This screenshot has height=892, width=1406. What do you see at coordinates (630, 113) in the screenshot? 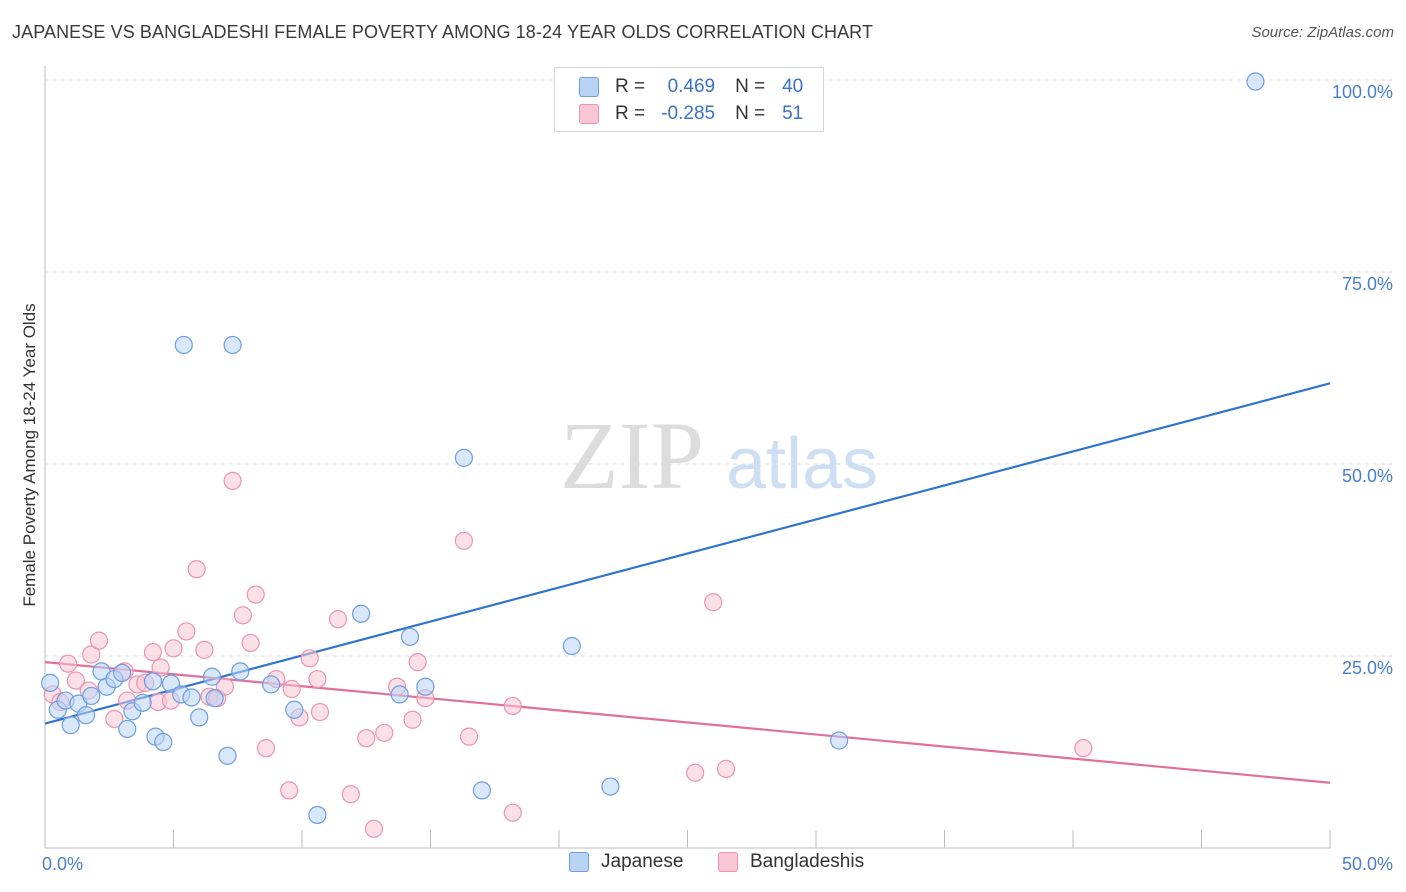
I see `legend-r-label-bangladeshi: R =` at bounding box center [630, 113].